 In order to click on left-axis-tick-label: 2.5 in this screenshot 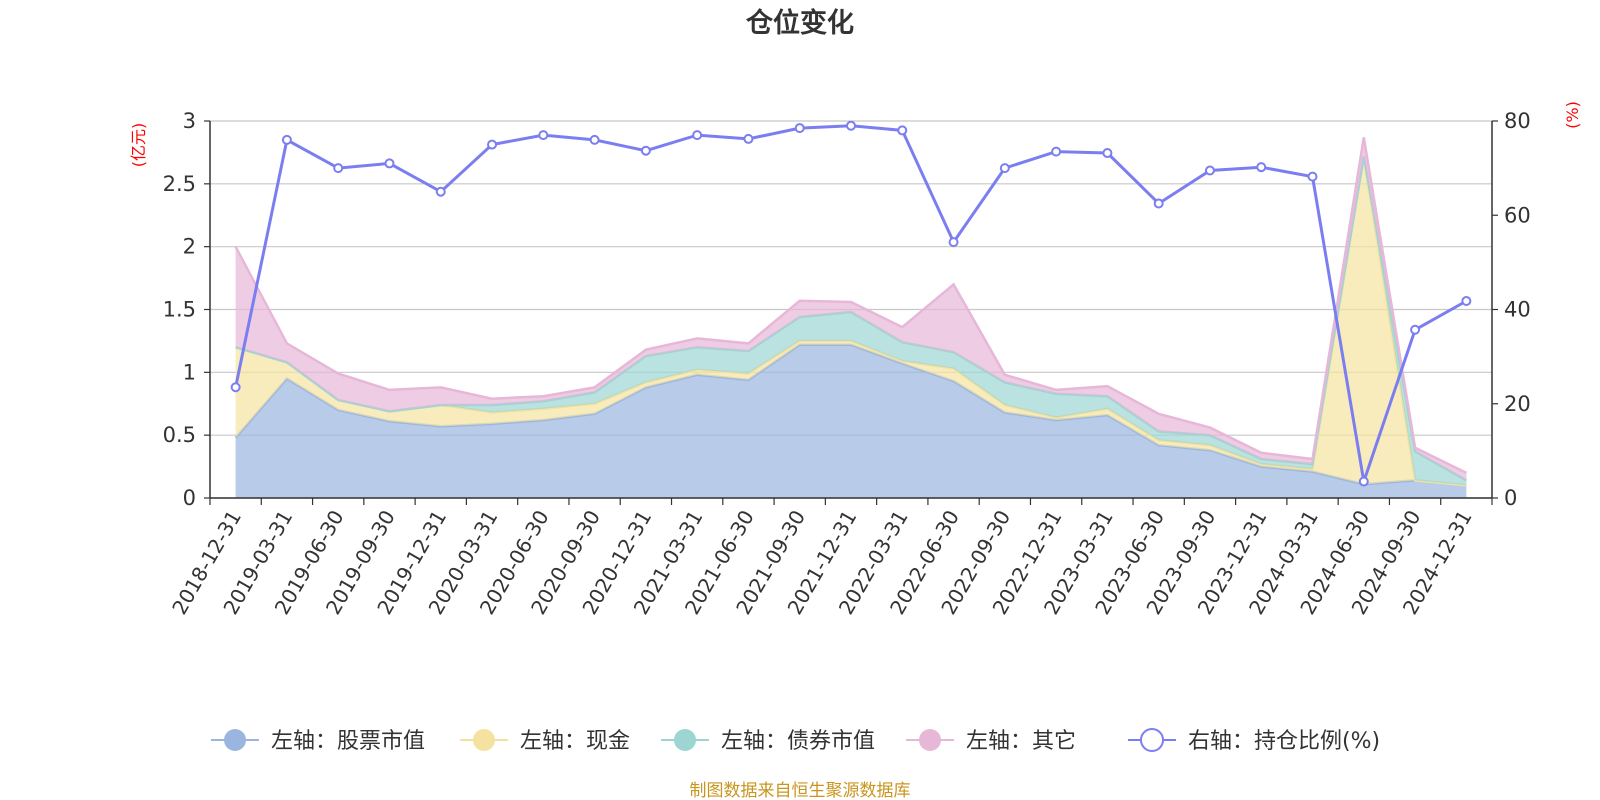, I will do `click(179, 184)`.